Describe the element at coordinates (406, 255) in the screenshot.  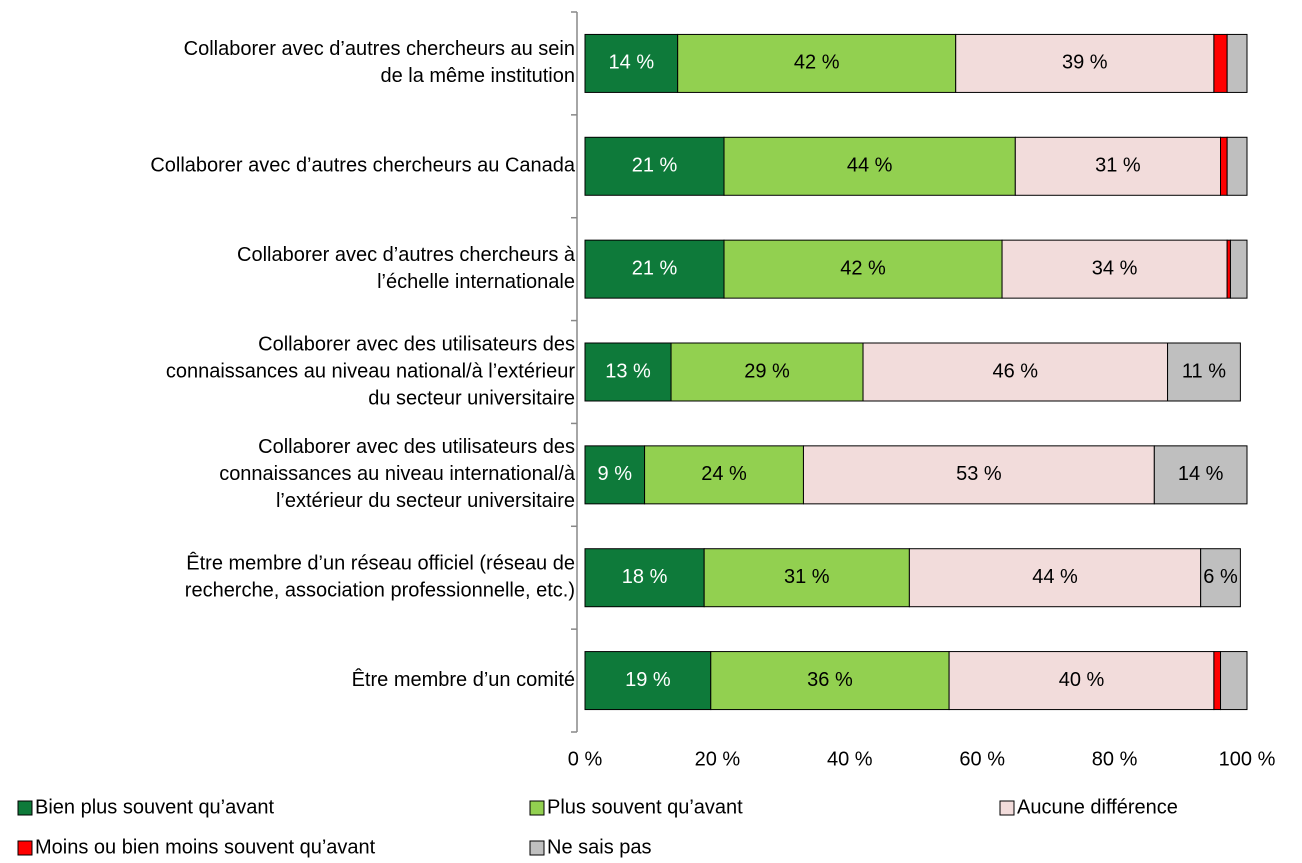
I see `category-label: Collaborer avec d’autres chercheurs à` at that location.